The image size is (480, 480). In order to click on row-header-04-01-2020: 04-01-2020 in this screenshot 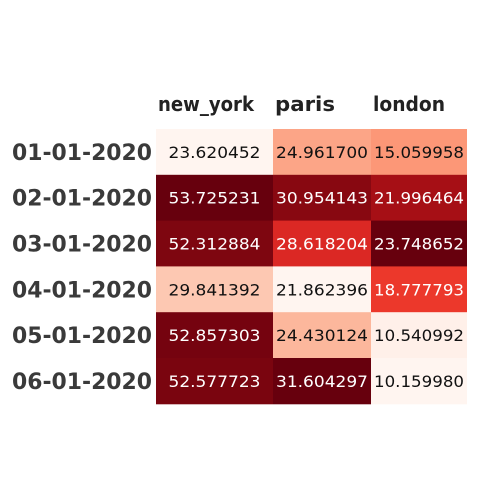, I will do `click(82, 290)`.